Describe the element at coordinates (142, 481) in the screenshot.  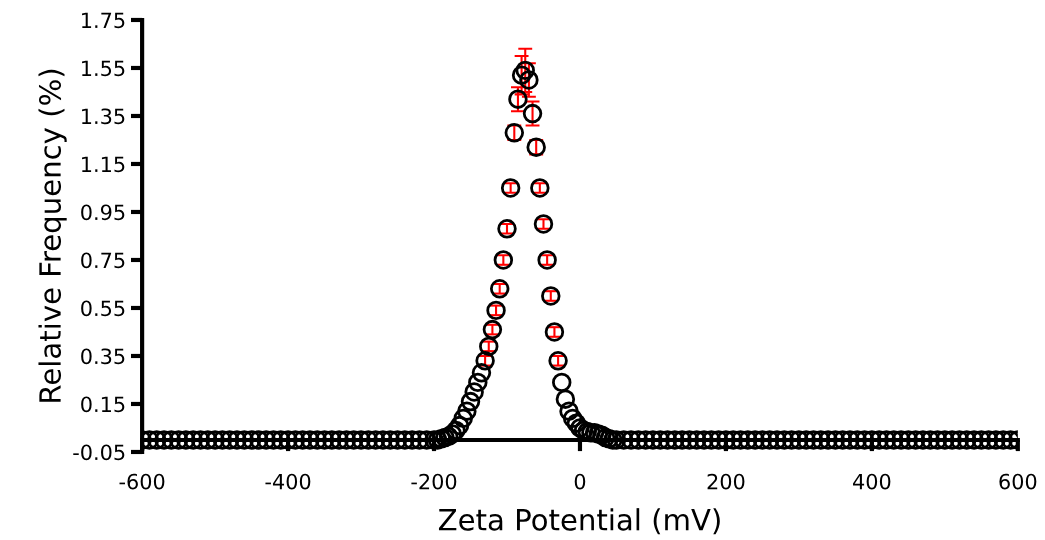
I see `x-tick-label: -600` at that location.